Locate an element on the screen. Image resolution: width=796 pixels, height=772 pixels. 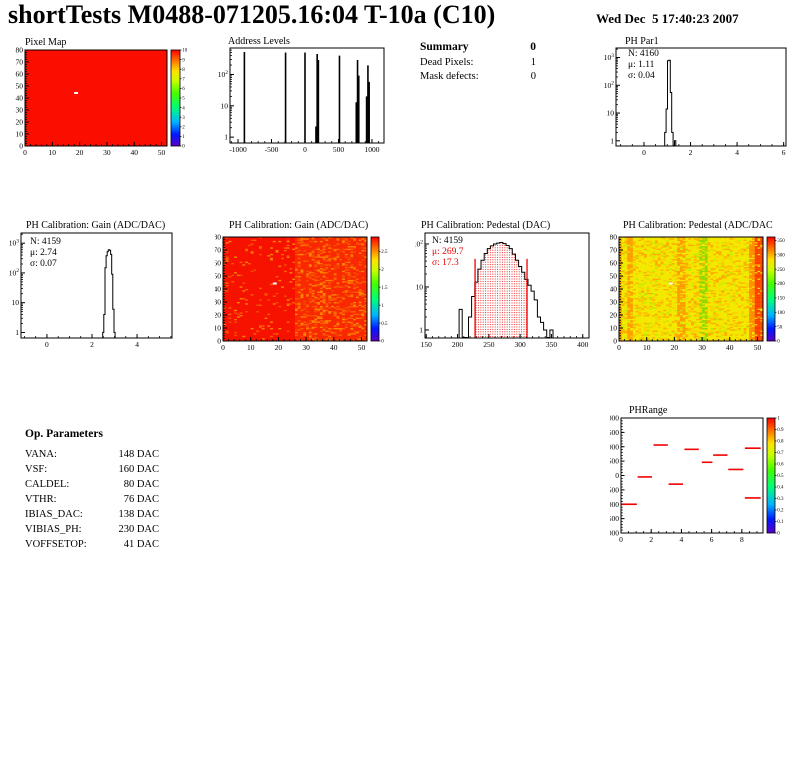
svg-text: 0.2 is located at coordinates (780, 511).